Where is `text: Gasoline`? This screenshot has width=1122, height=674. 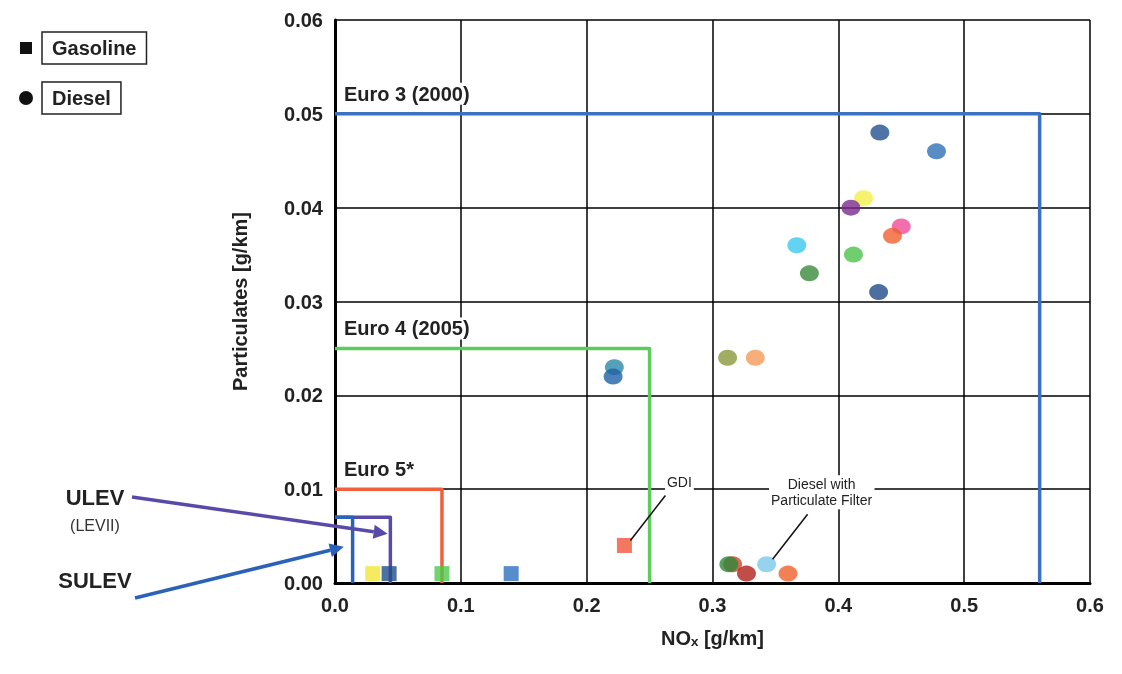
text: Gasoline is located at coordinates (94, 48).